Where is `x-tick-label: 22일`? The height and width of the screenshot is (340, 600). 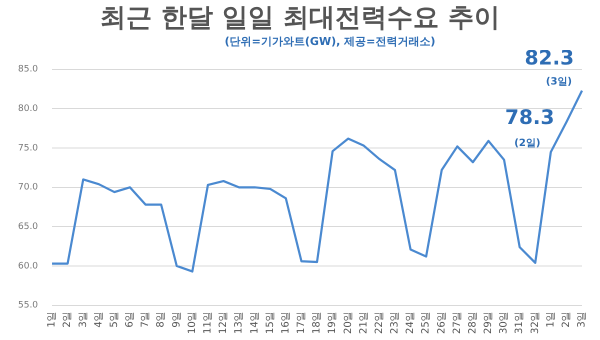
x-tick-label: 22일 is located at coordinates (379, 322).